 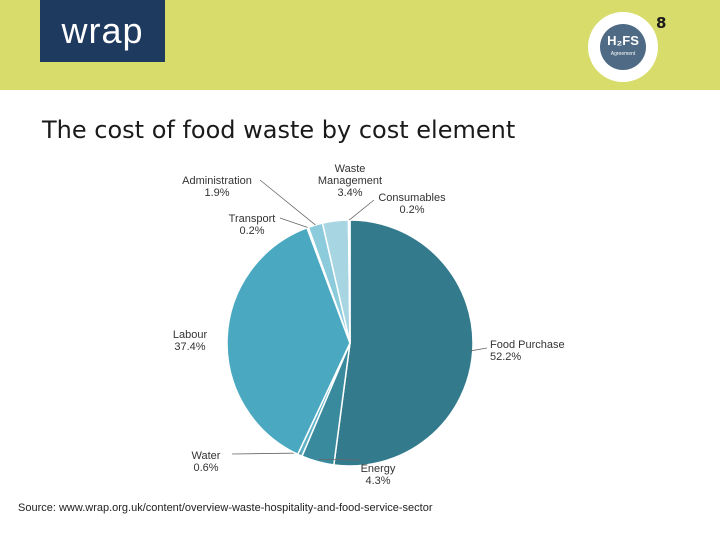 I want to click on wrap-logo: wrap, so click(x=102, y=31).